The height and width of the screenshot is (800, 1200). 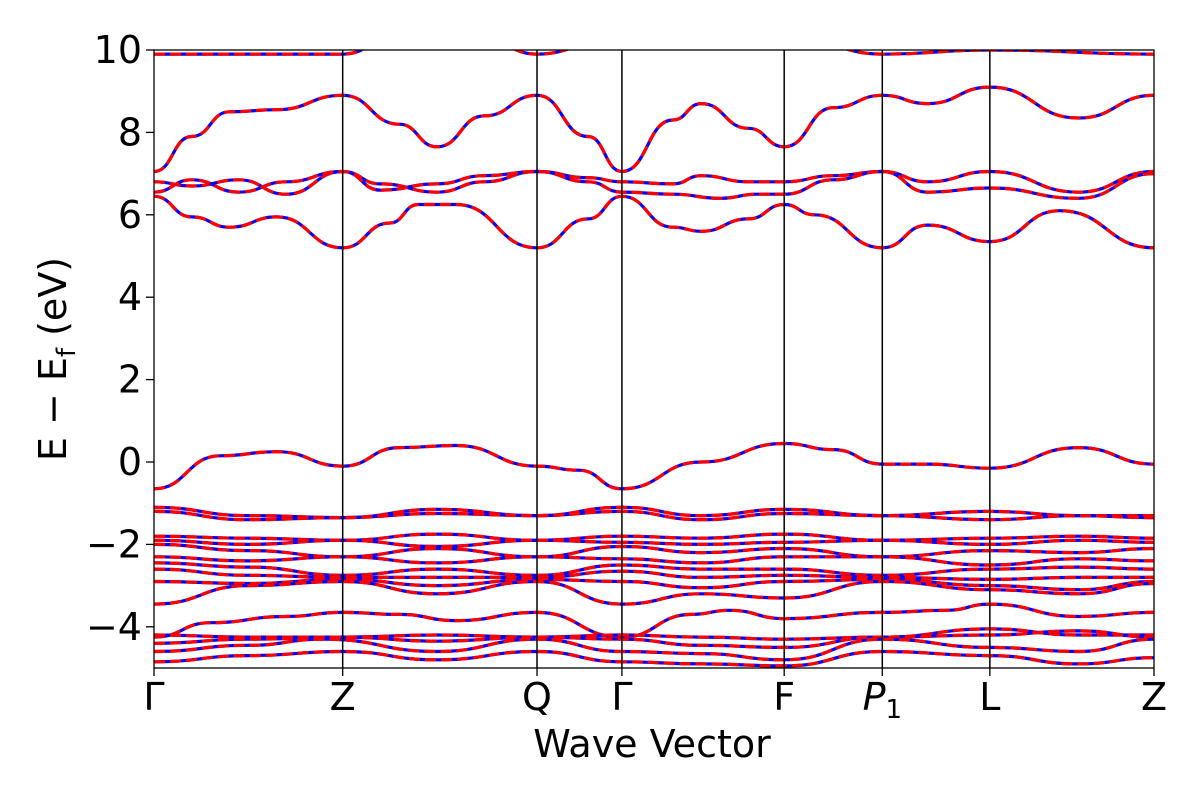 I want to click on band-line-vb-11-solid, so click(x=654, y=620).